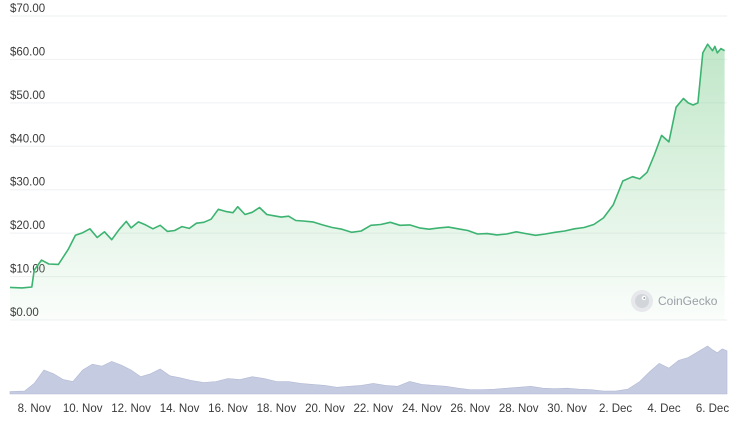  What do you see at coordinates (277, 409) in the screenshot?
I see `x-tick-label: 18. Nov` at bounding box center [277, 409].